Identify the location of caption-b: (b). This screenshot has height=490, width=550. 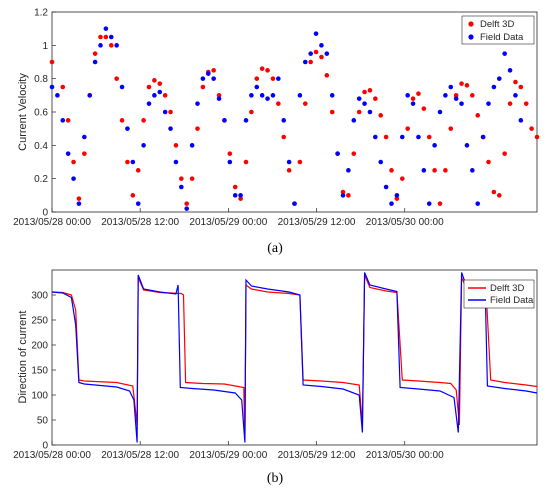
(275, 478).